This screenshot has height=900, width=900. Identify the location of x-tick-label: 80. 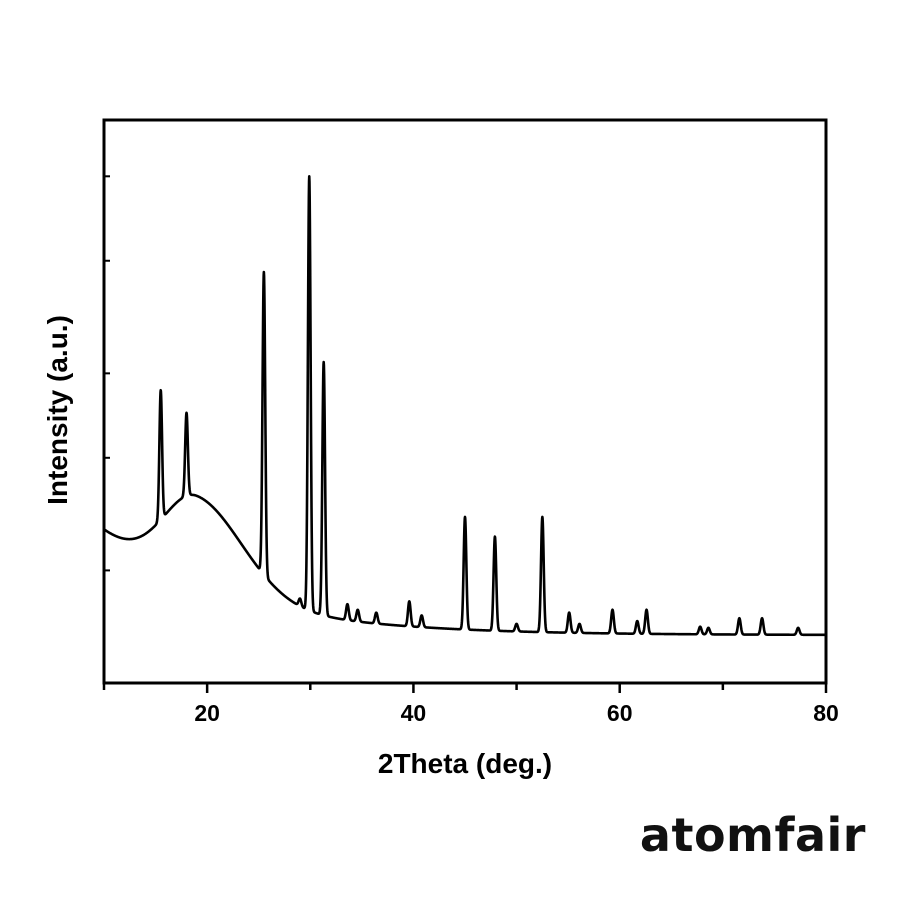
(826, 713).